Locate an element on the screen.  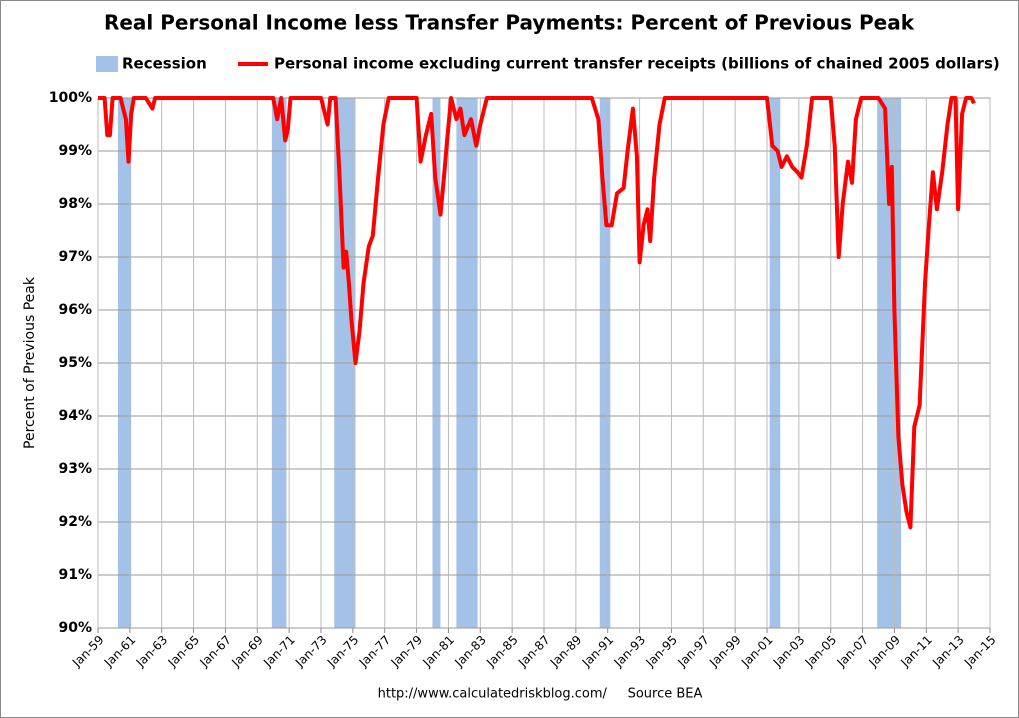
y-tick-label: 93% is located at coordinates (75, 469).